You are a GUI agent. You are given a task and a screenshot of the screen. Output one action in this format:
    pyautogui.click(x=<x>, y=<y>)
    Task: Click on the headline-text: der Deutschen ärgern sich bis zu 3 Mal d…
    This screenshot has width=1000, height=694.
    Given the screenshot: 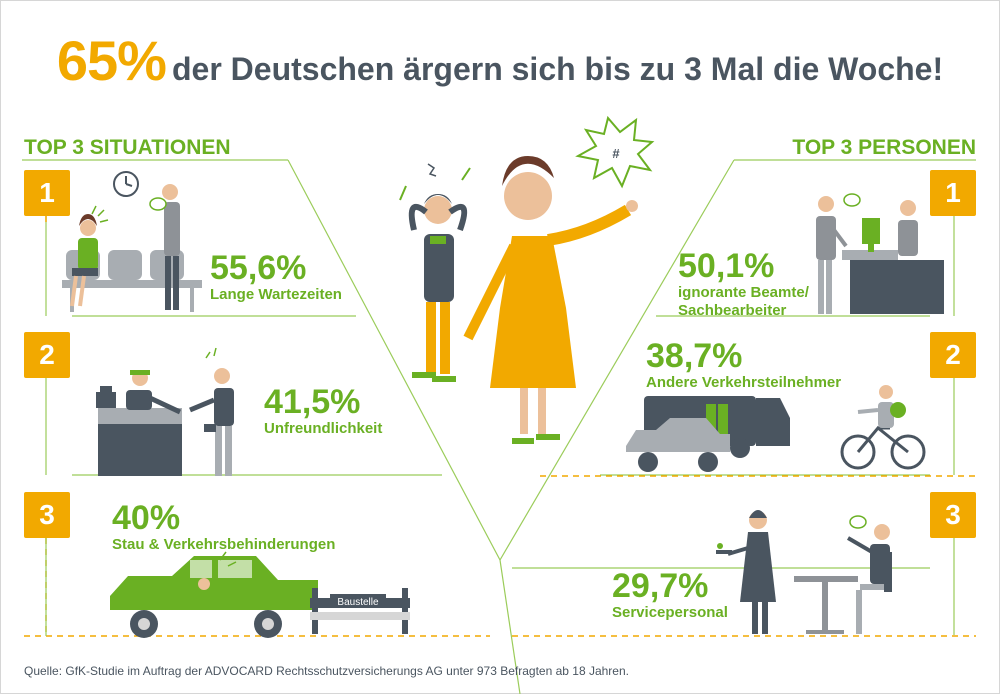 What is the action you would take?
    pyautogui.click(x=557, y=69)
    